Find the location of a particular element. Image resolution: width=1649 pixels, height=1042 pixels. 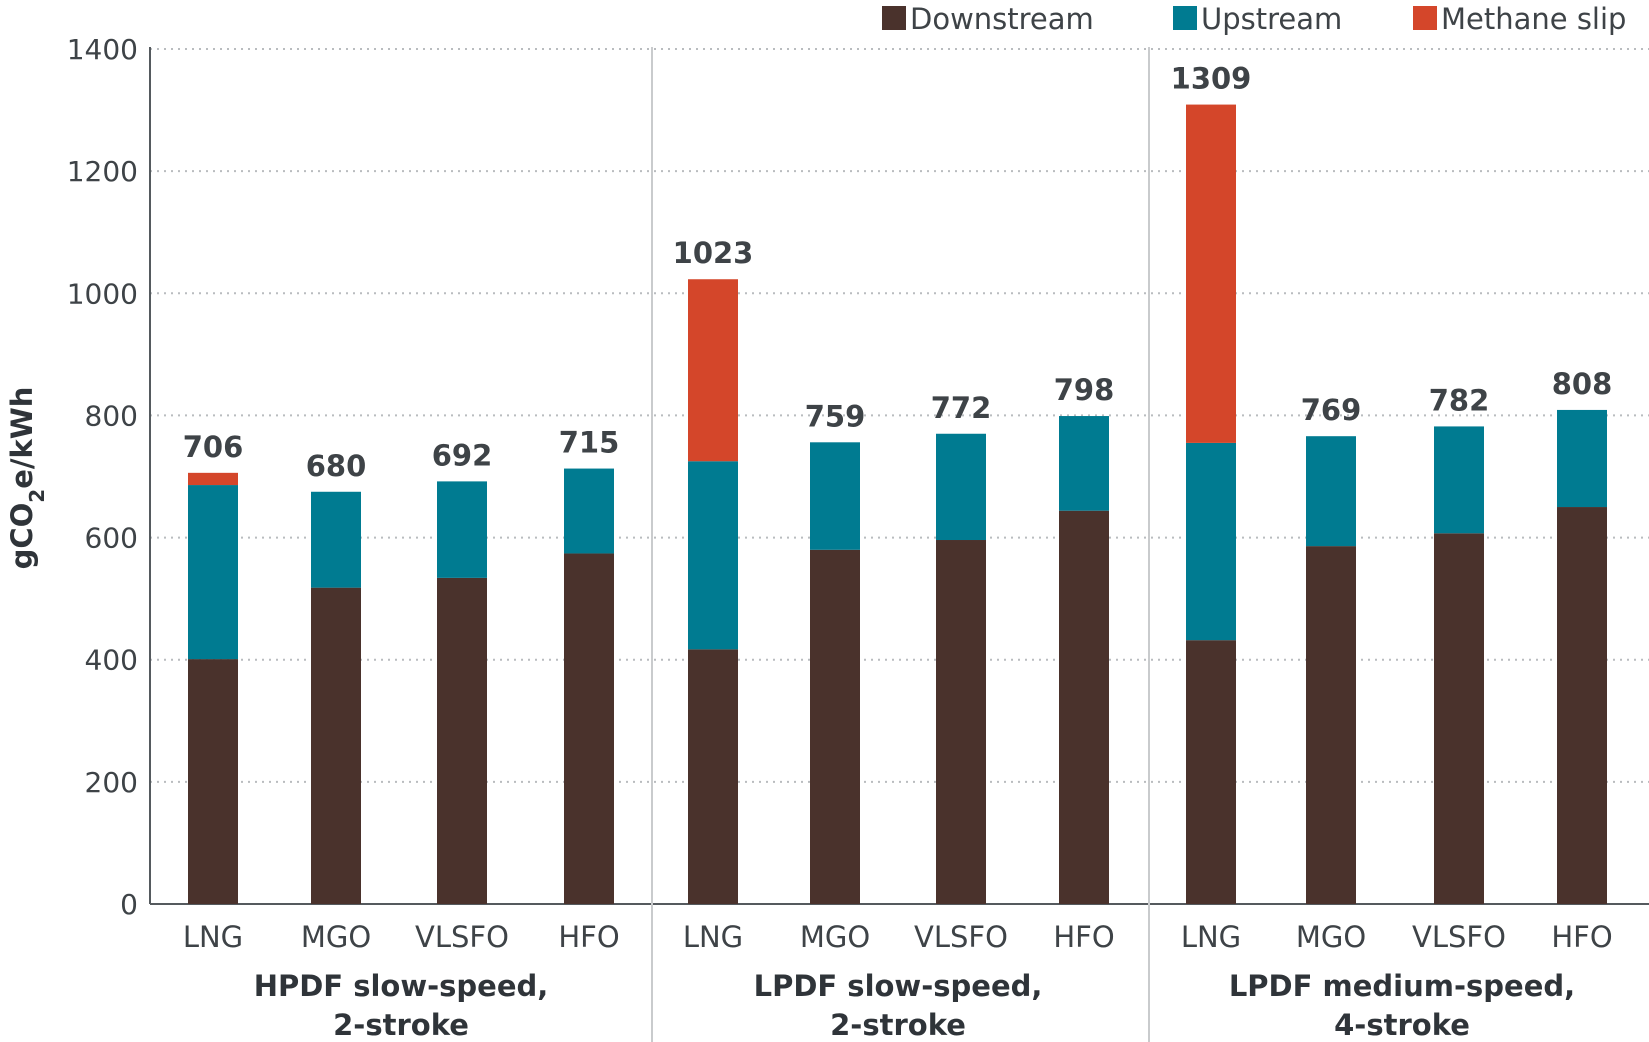

total-label: 680 is located at coordinates (336, 466).